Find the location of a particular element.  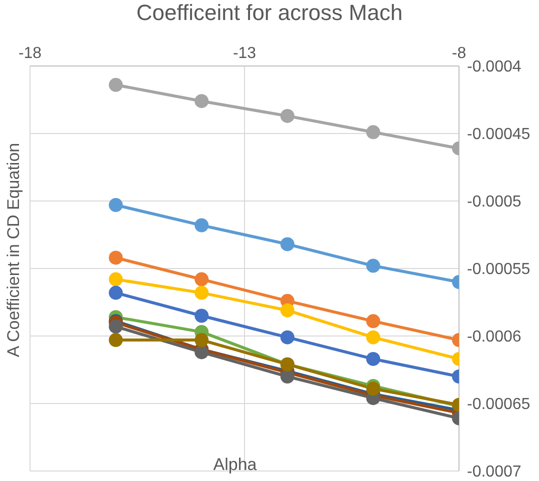

y-tick-label: -0.00055 is located at coordinates (498, 269).